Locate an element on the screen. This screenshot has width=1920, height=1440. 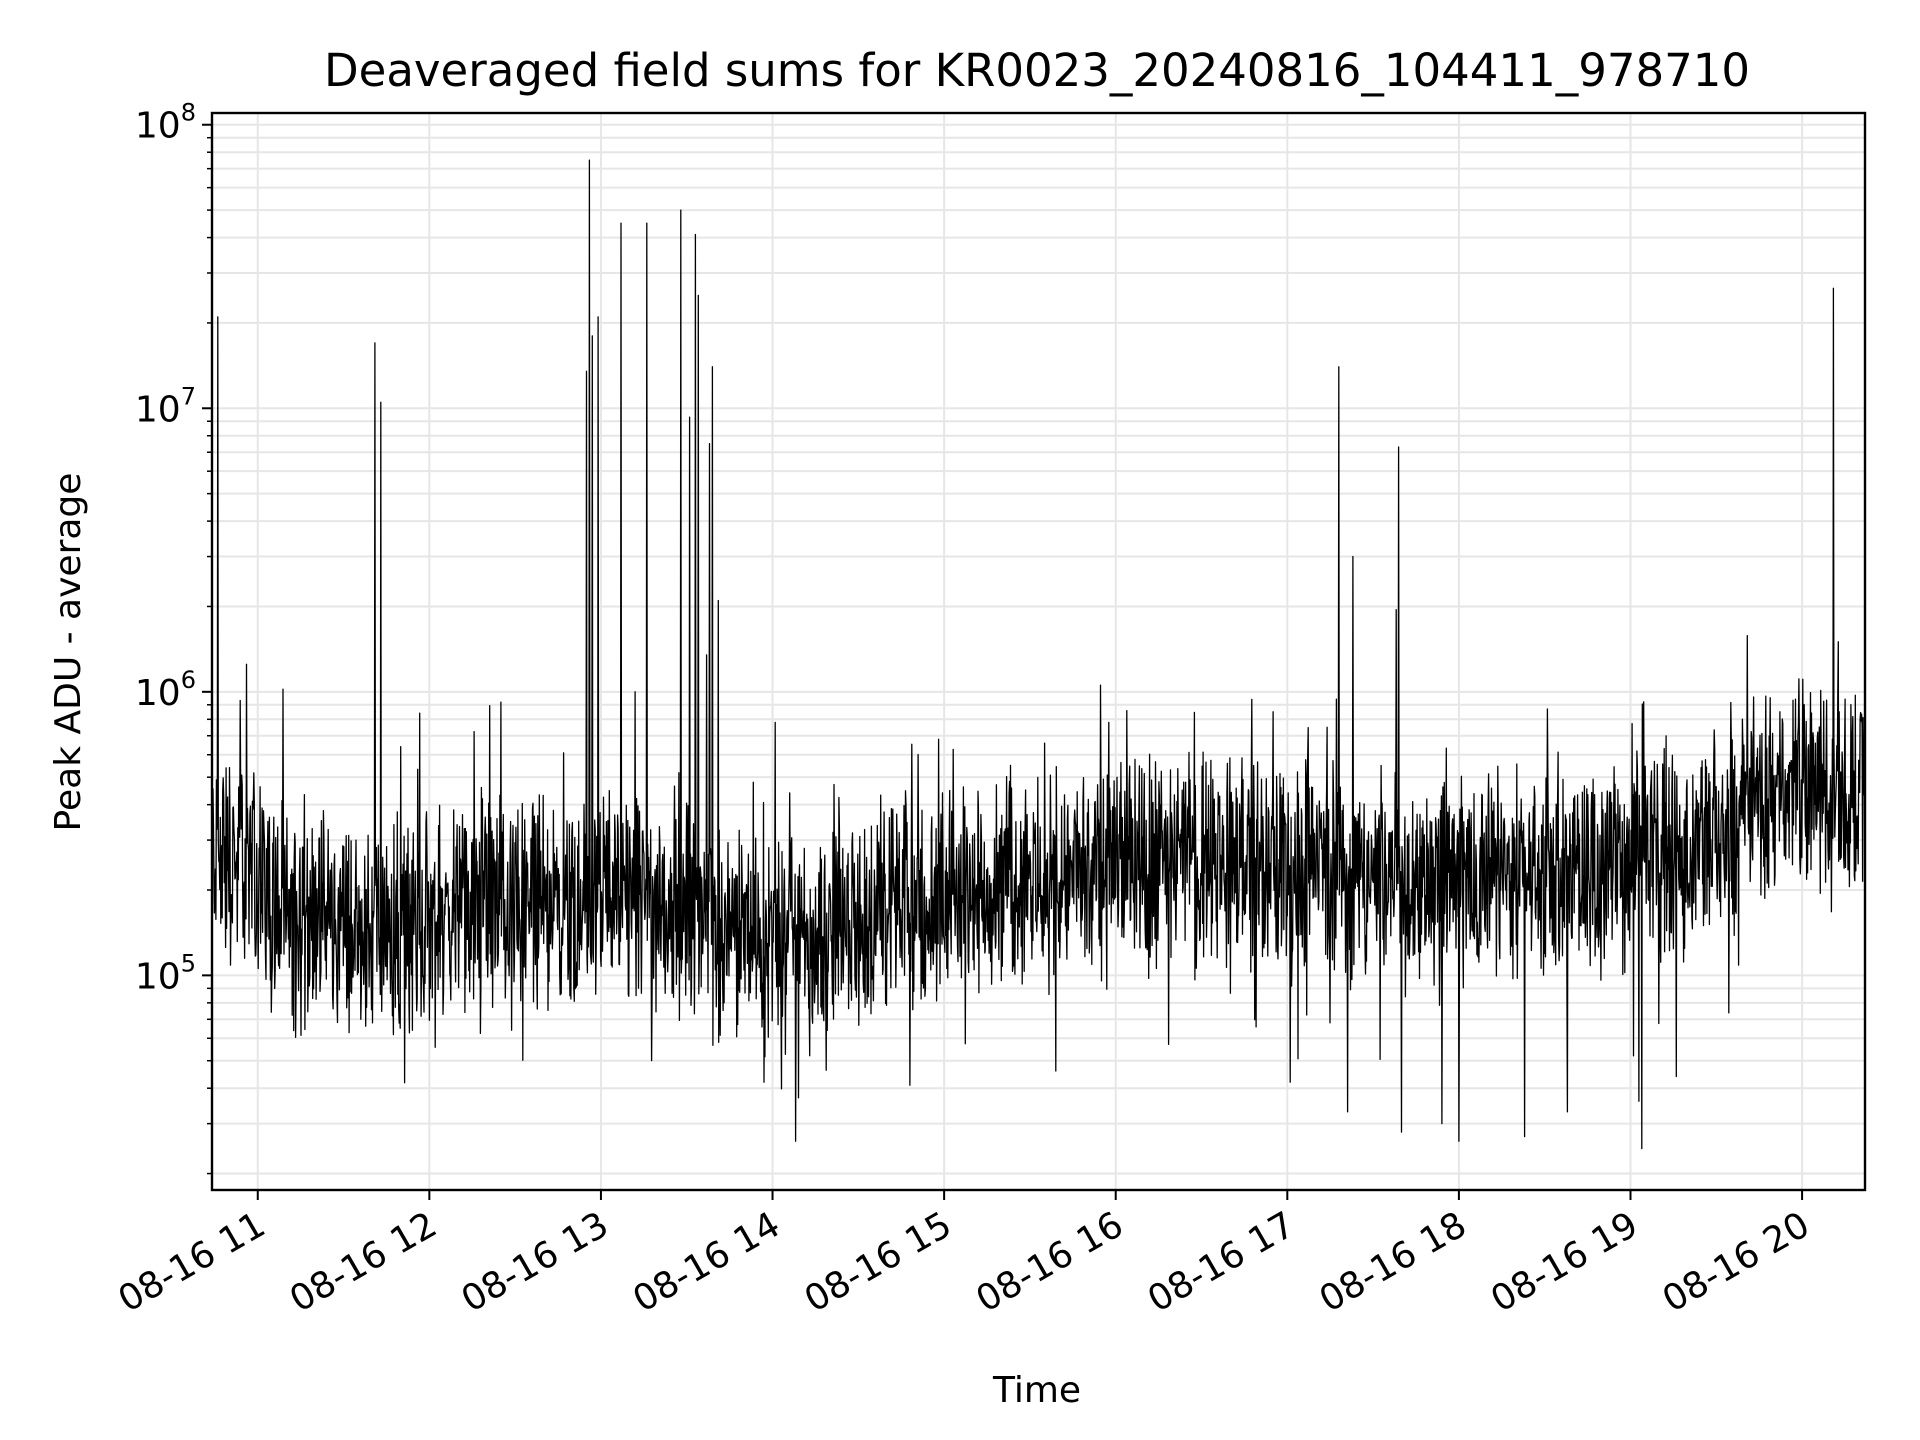
y-axis-ticks: 10⁵ 10⁶ 10⁷ 10⁸ is located at coordinates (173, 637).